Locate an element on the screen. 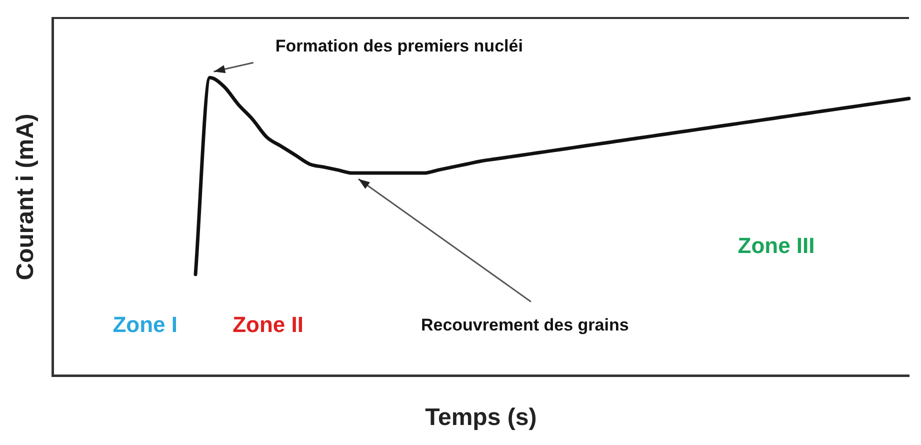 This screenshot has width=921, height=445. annotation: Zone I is located at coordinates (145, 324).